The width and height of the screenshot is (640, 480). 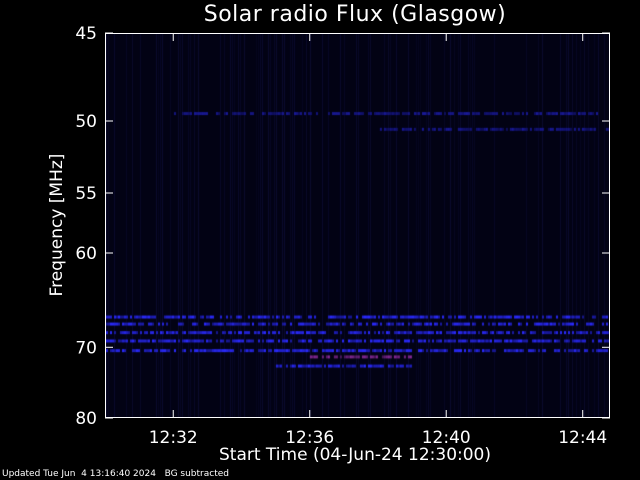 What do you see at coordinates (79, 474) in the screenshot?
I see `updated-timestamp: Updated Tue Jun 4 13:16:40 2024` at bounding box center [79, 474].